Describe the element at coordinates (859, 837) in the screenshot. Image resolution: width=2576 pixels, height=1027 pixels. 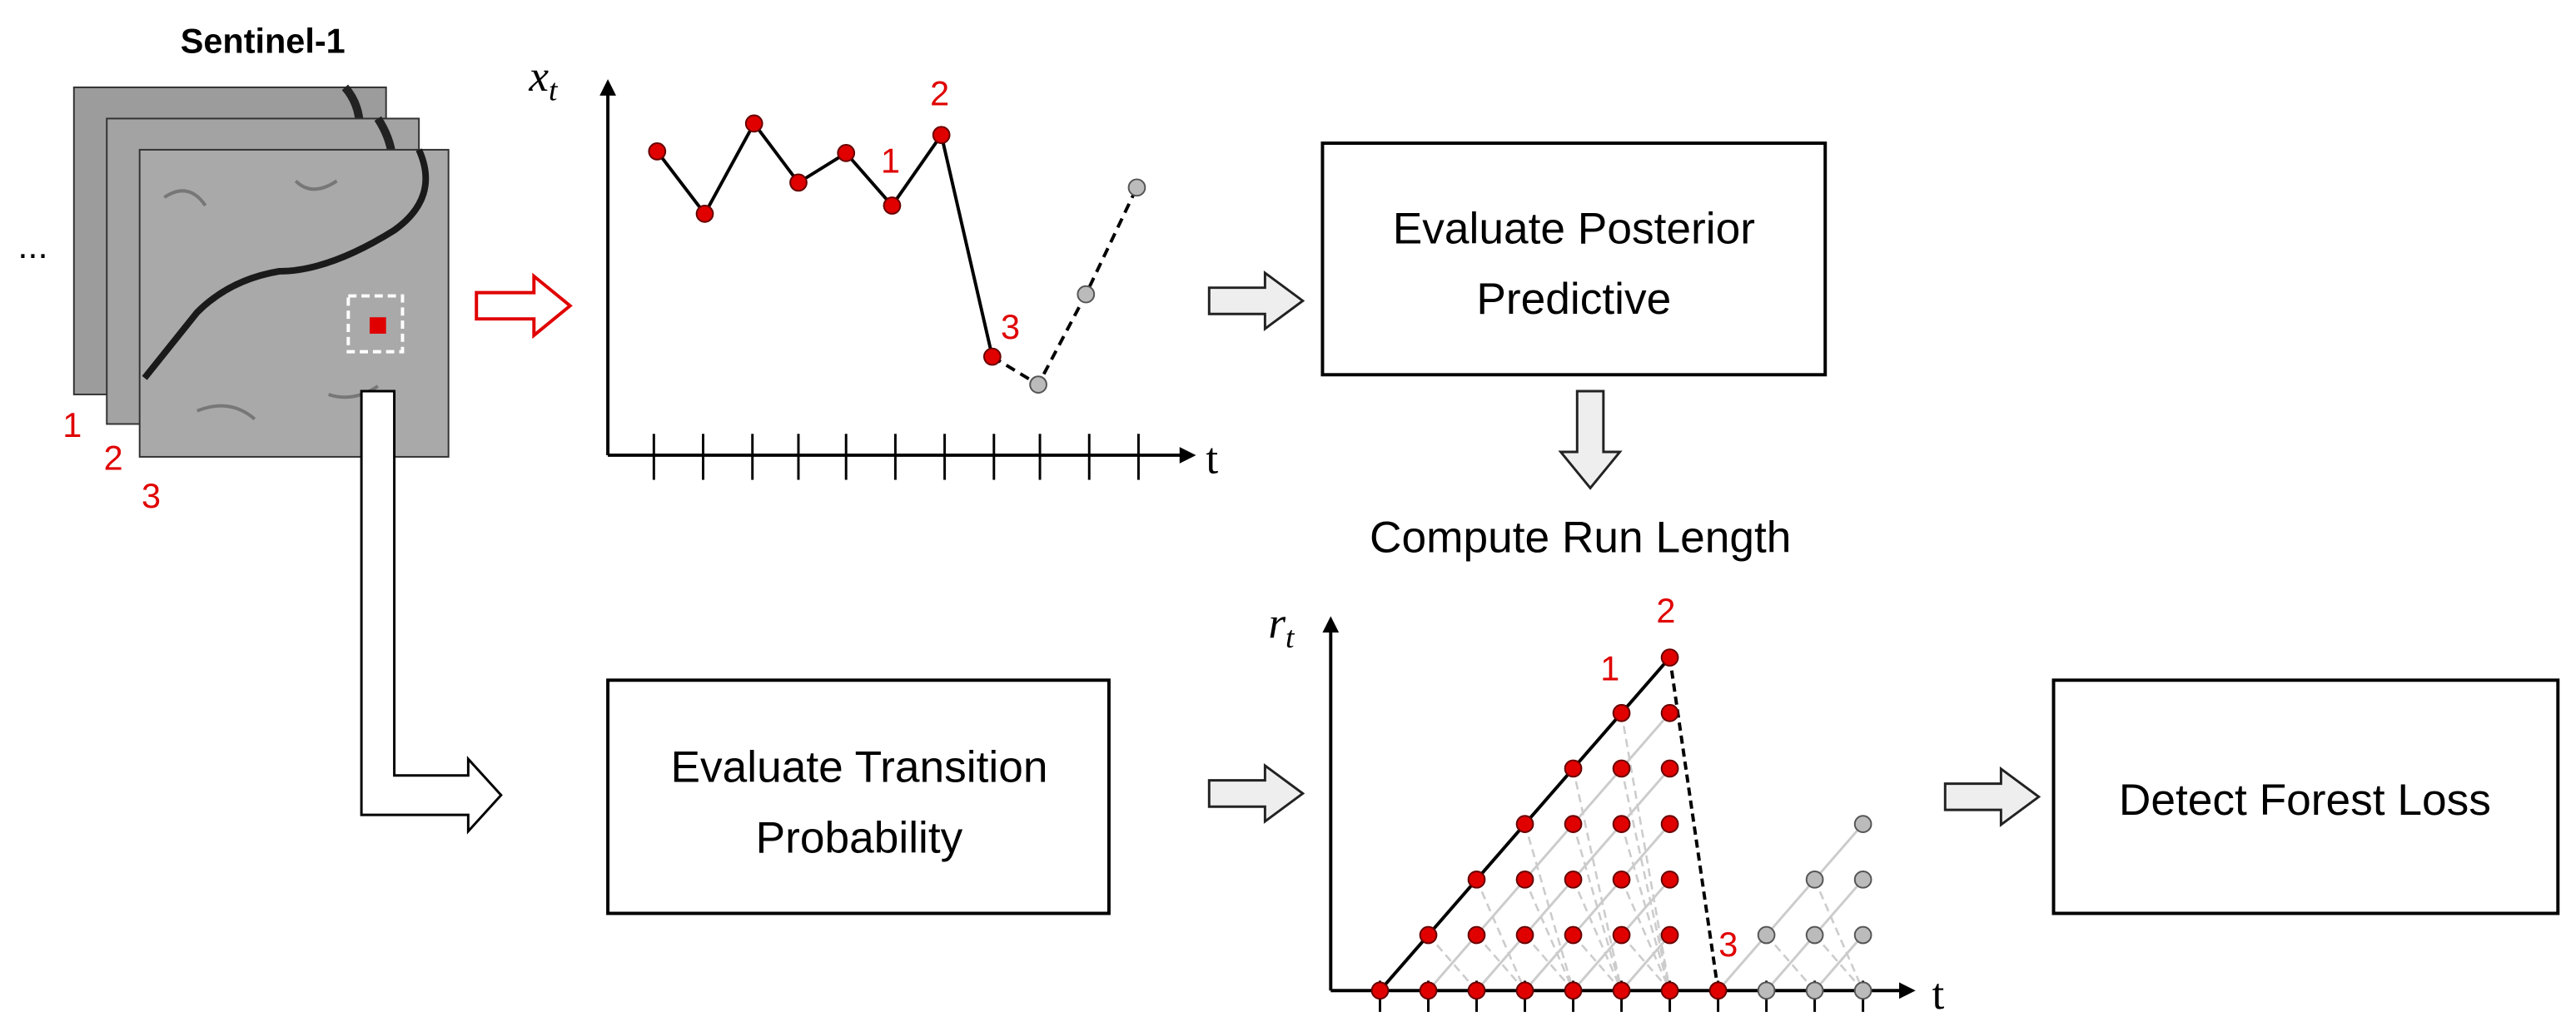
I see `box-text: Probability` at that location.